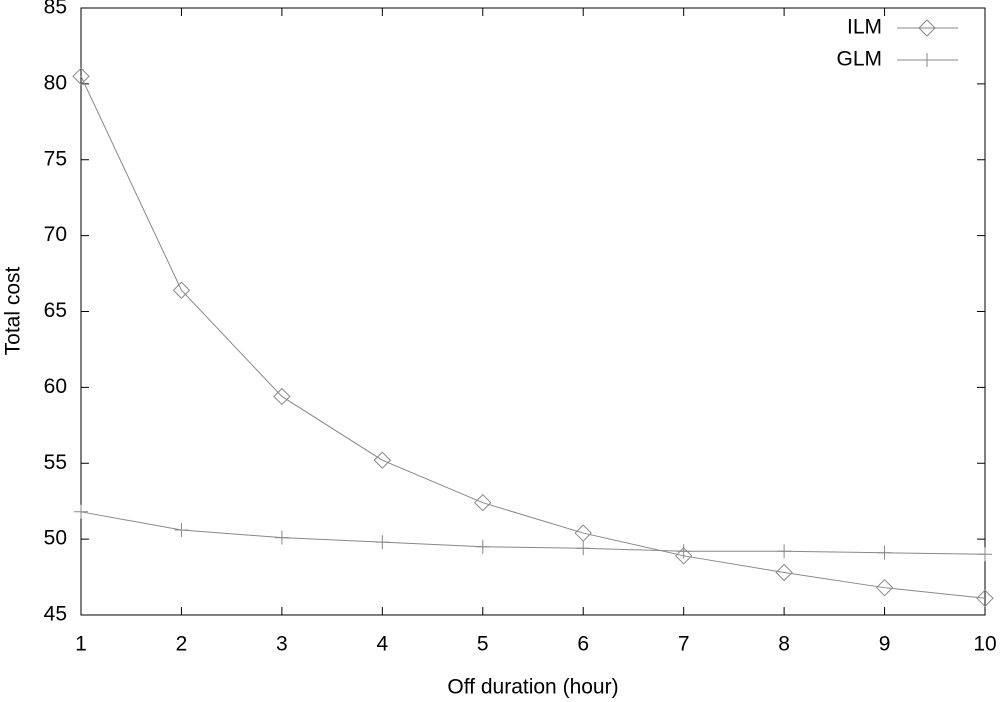  What do you see at coordinates (984, 644) in the screenshot?
I see `x-tick-label: 10` at bounding box center [984, 644].